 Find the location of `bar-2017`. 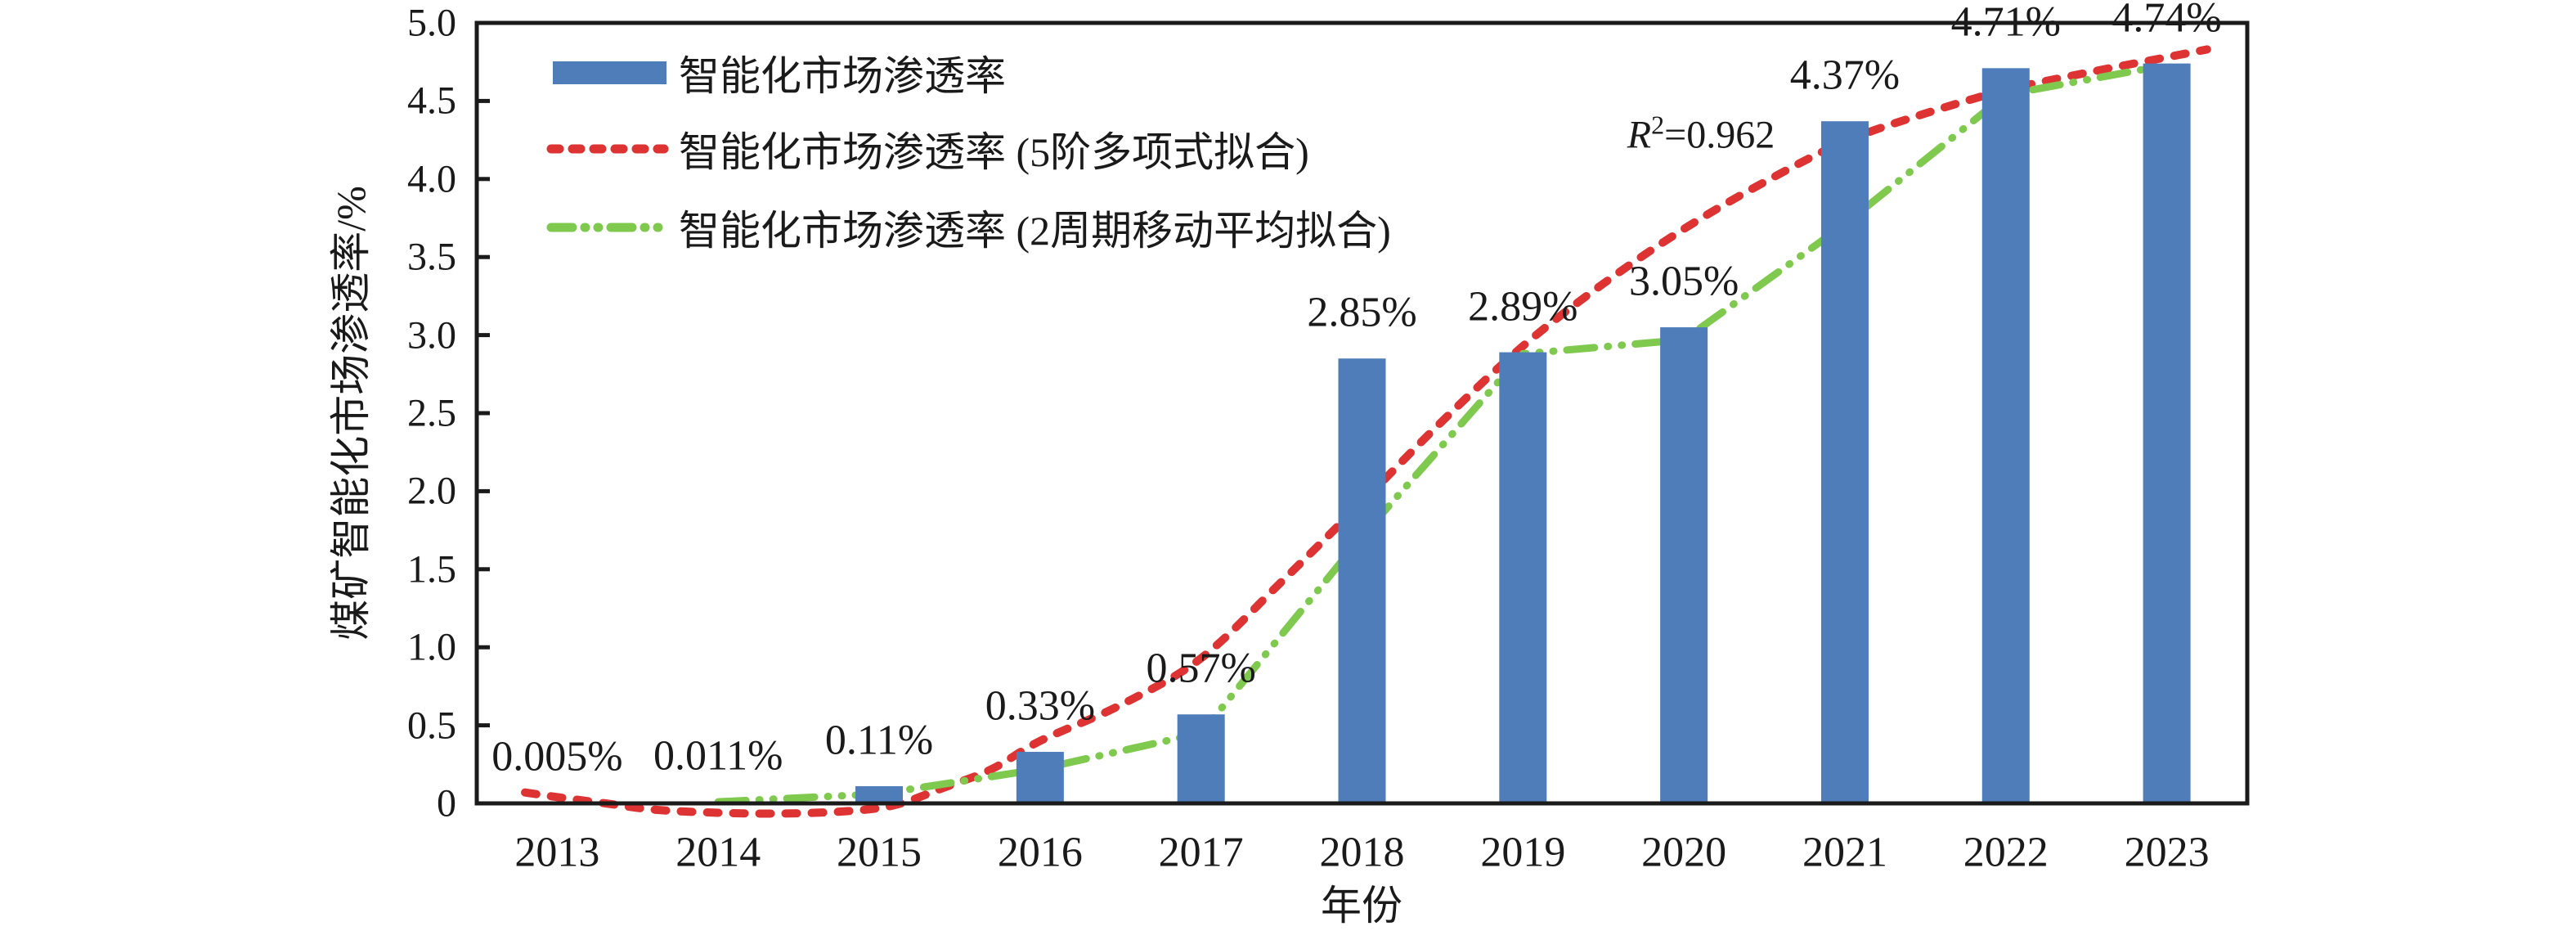

bar-2017 is located at coordinates (1201, 759).